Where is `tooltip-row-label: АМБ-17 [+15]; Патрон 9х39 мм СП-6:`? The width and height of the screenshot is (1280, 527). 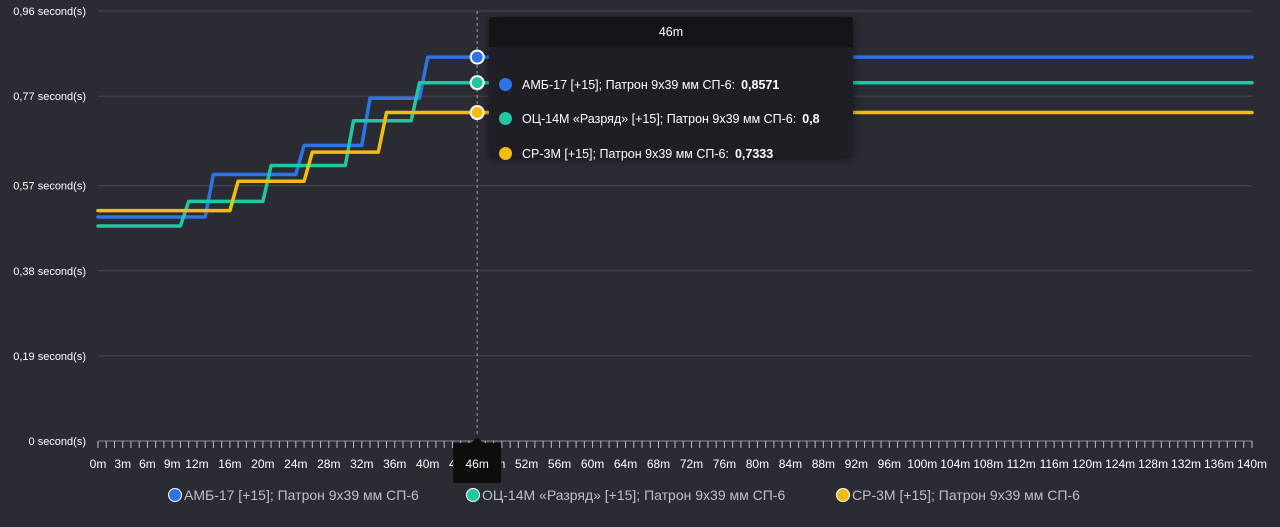 tooltip-row-label: АМБ-17 [+15]; Патрон 9х39 мм СП-6: is located at coordinates (629, 85).